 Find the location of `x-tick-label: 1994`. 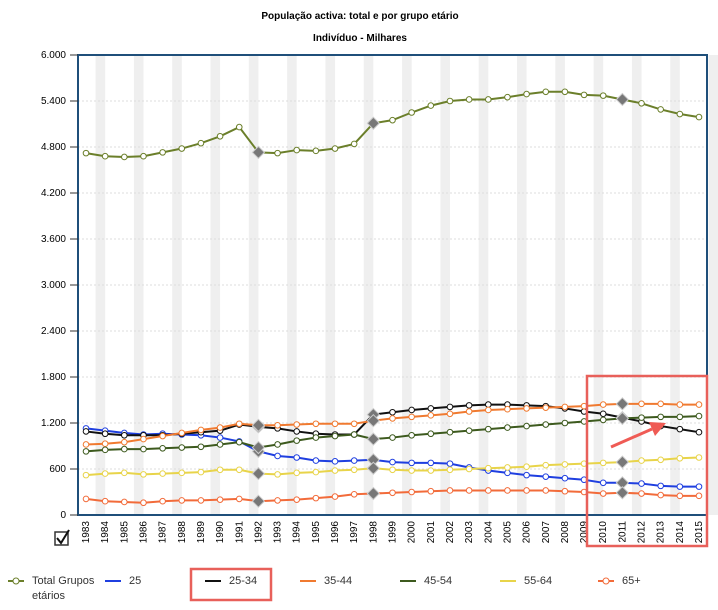

x-tick-label: 1994 is located at coordinates (297, 532).